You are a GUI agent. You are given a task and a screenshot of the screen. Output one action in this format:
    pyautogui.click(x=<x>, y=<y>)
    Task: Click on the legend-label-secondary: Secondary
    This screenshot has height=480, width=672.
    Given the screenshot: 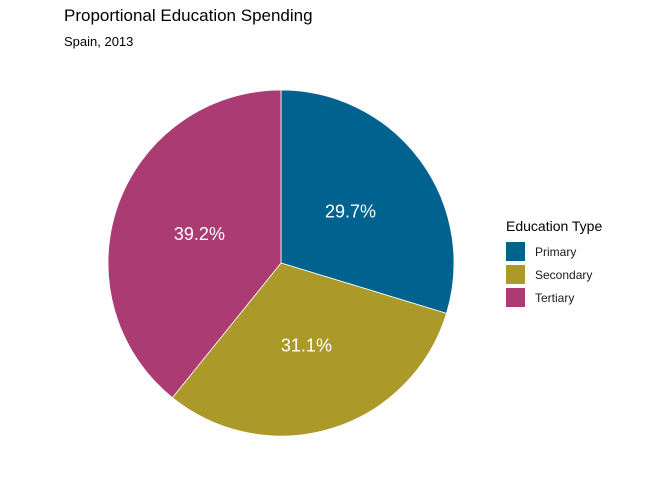 What is the action you would take?
    pyautogui.click(x=564, y=274)
    